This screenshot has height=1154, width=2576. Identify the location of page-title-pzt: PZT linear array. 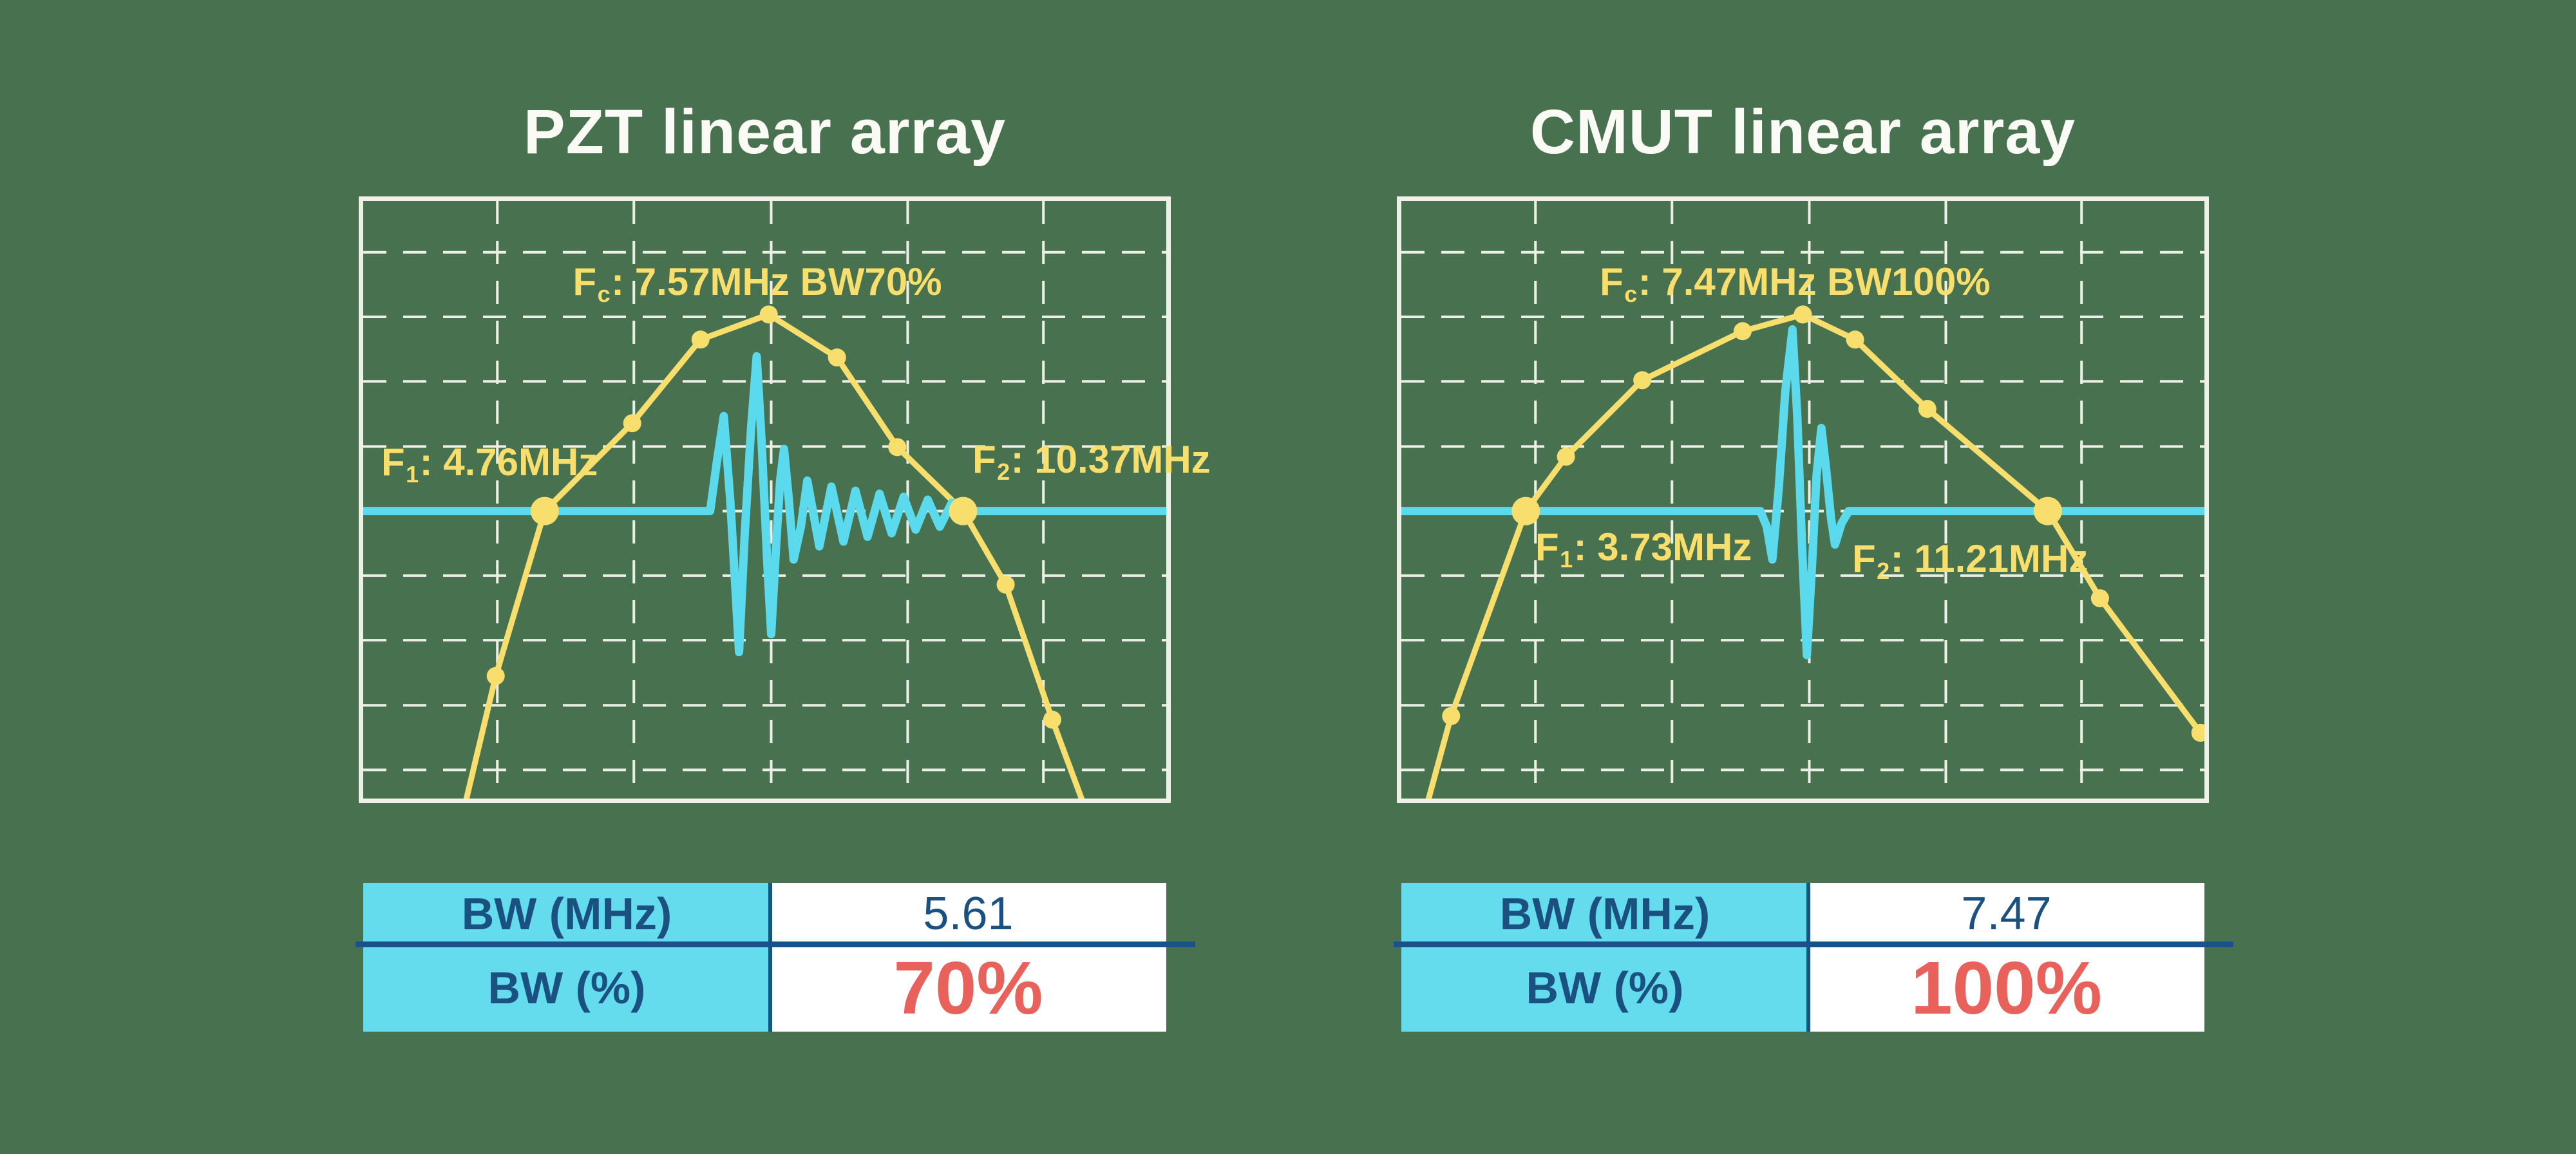
(765, 132).